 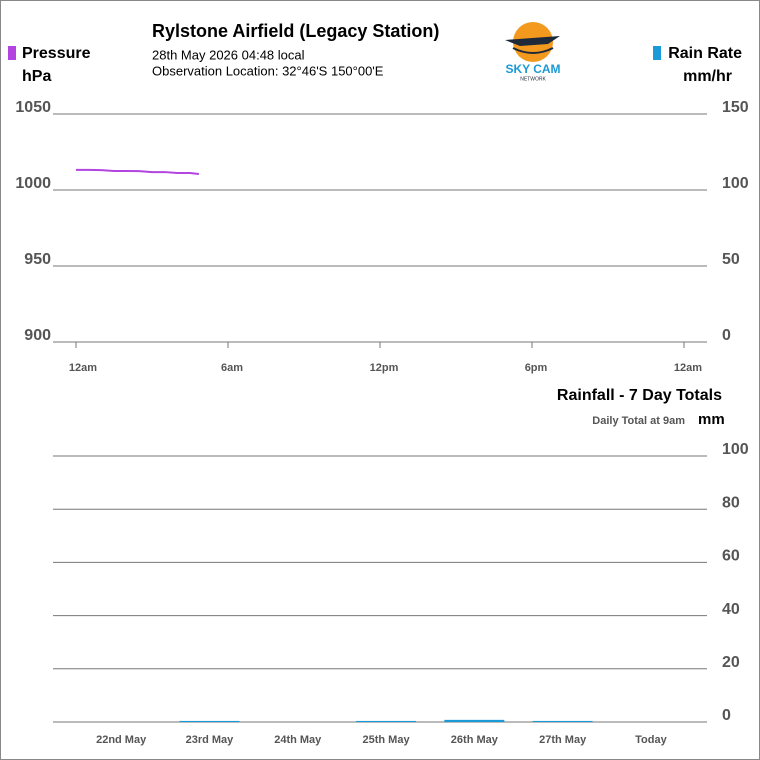 What do you see at coordinates (33, 107) in the screenshot?
I see `y-tick-label: 1050` at bounding box center [33, 107].